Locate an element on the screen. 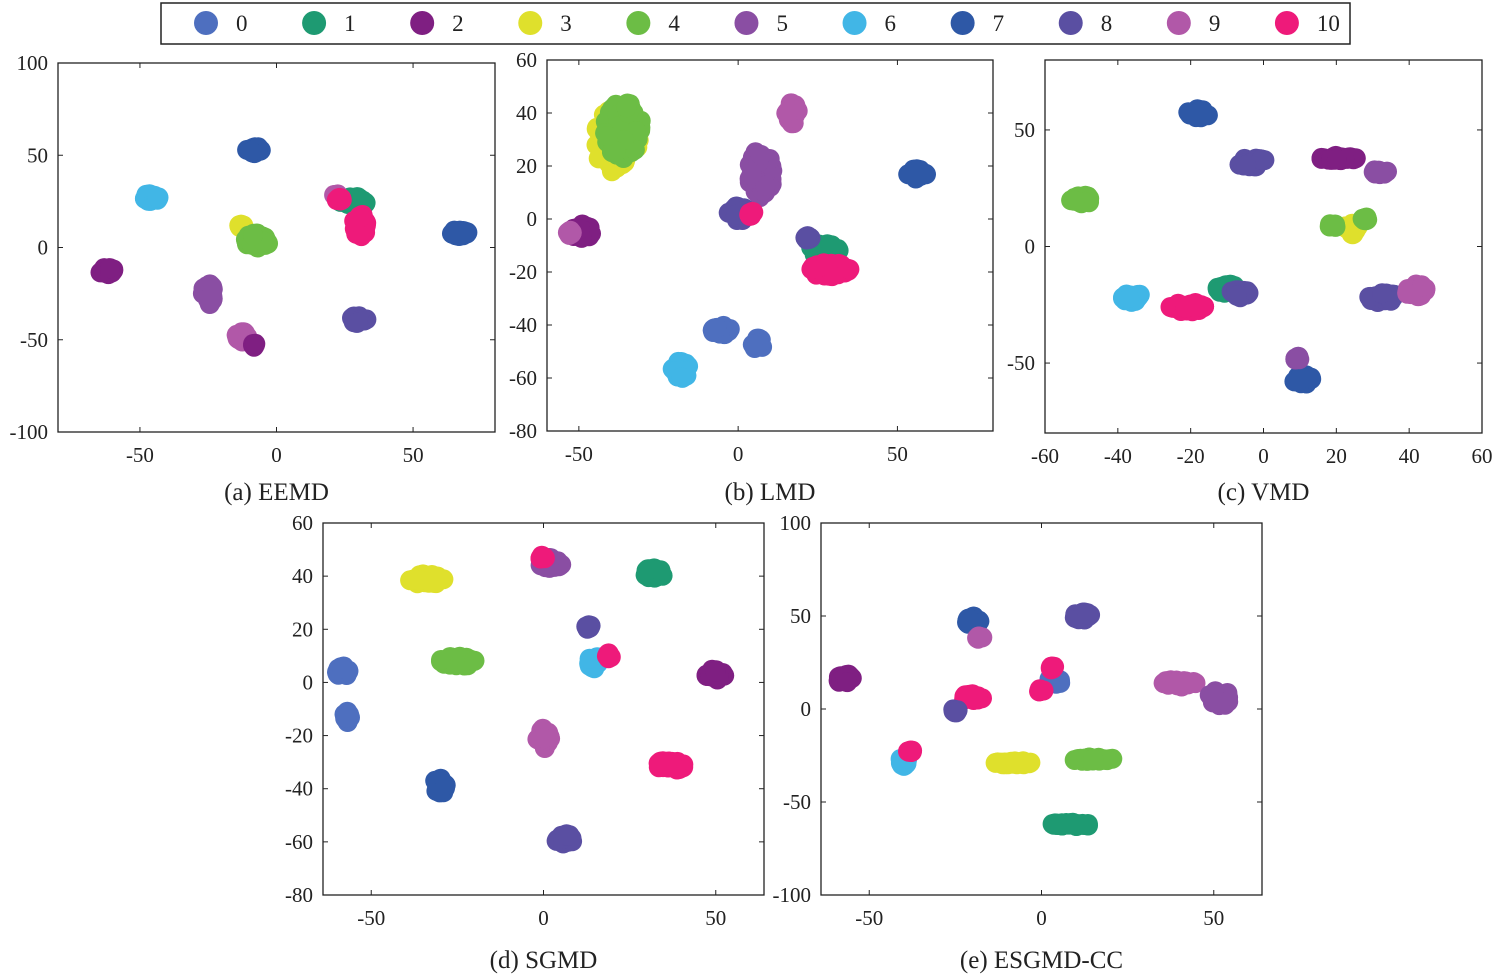  legend-label-5: 5 is located at coordinates (782, 23).